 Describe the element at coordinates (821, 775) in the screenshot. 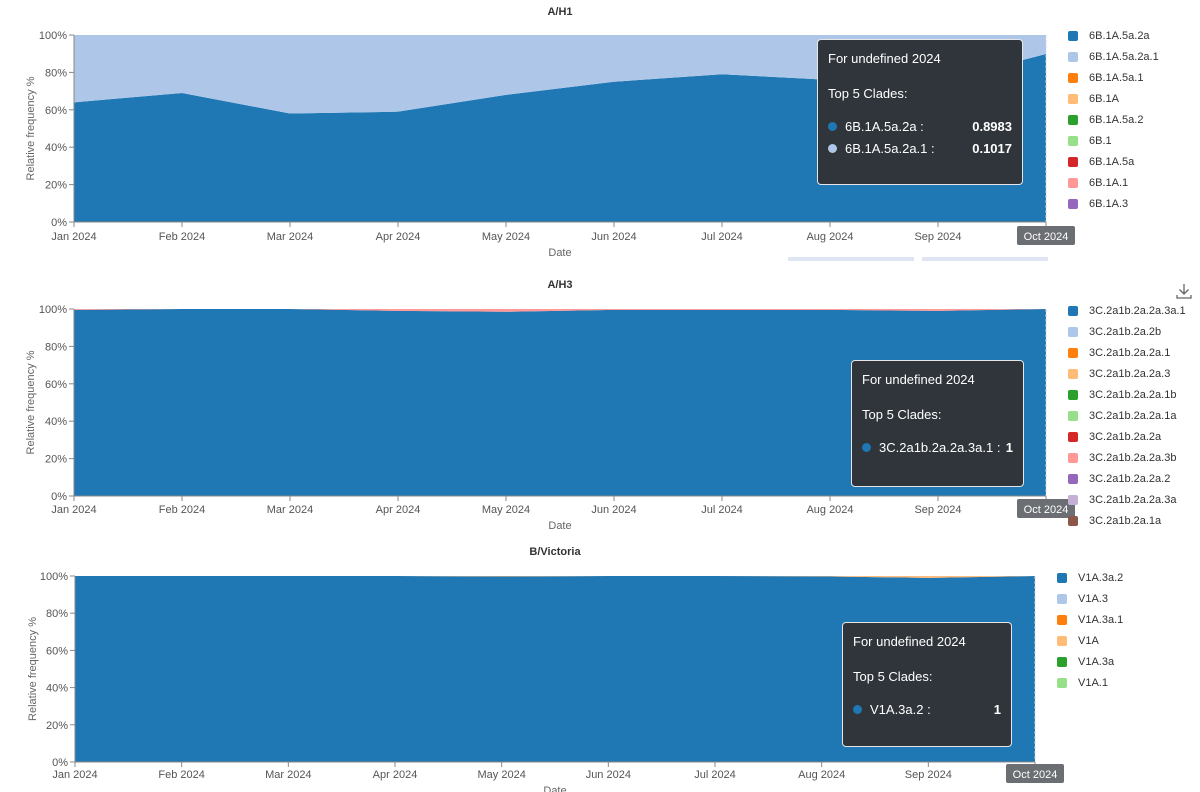

I see `x-tick-label: Aug 2024` at that location.